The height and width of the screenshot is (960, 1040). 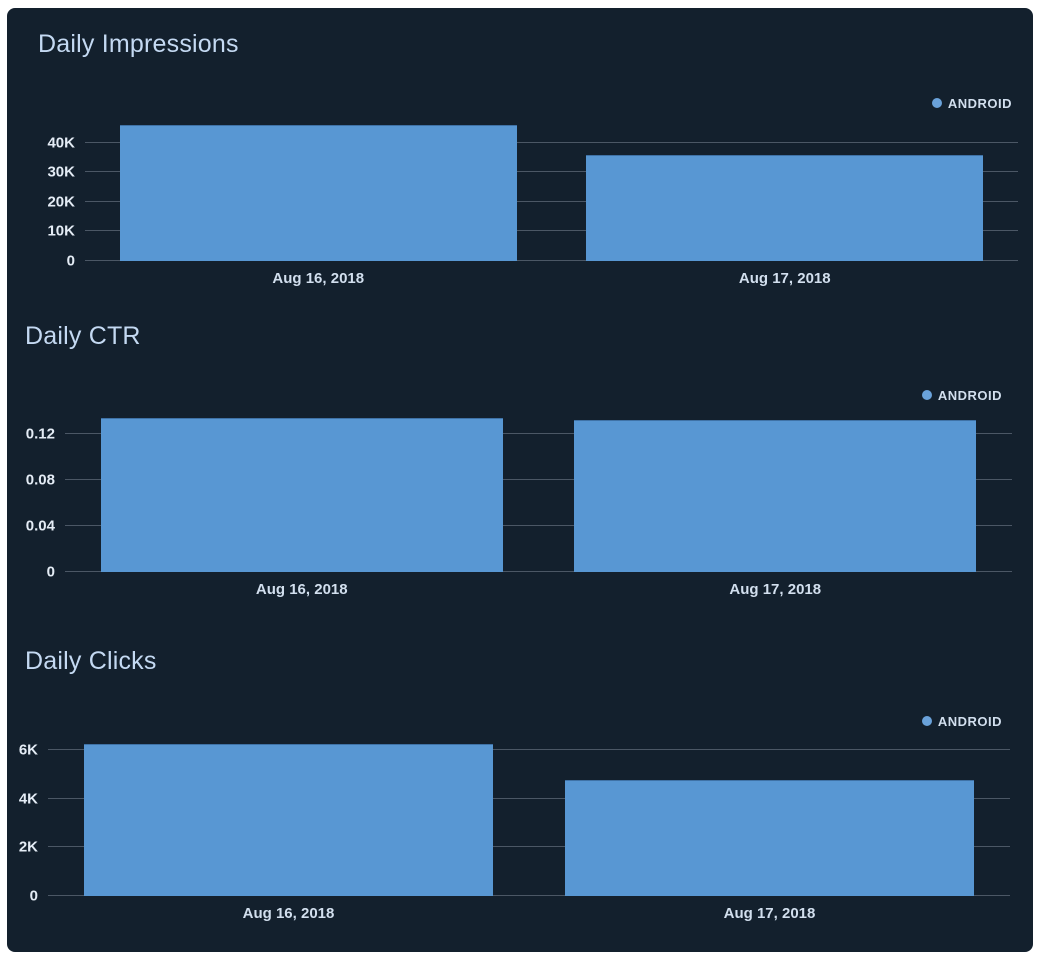 What do you see at coordinates (61, 231) in the screenshot?
I see `y-axis-tick-label: 10K` at bounding box center [61, 231].